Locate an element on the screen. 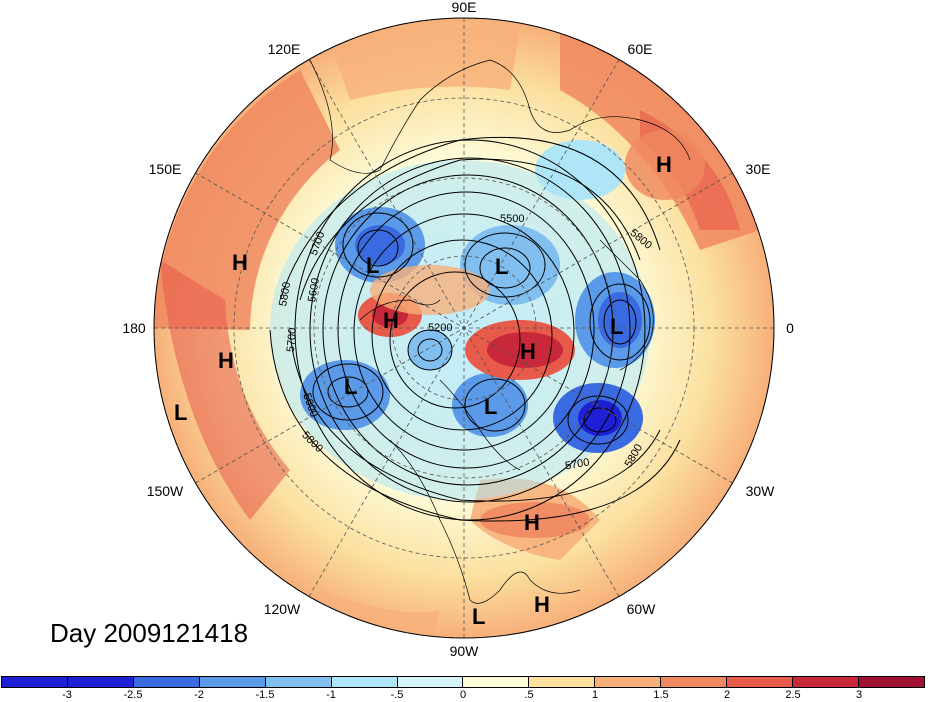 The image size is (928, 702). colorbar-label: 0 is located at coordinates (463, 695).